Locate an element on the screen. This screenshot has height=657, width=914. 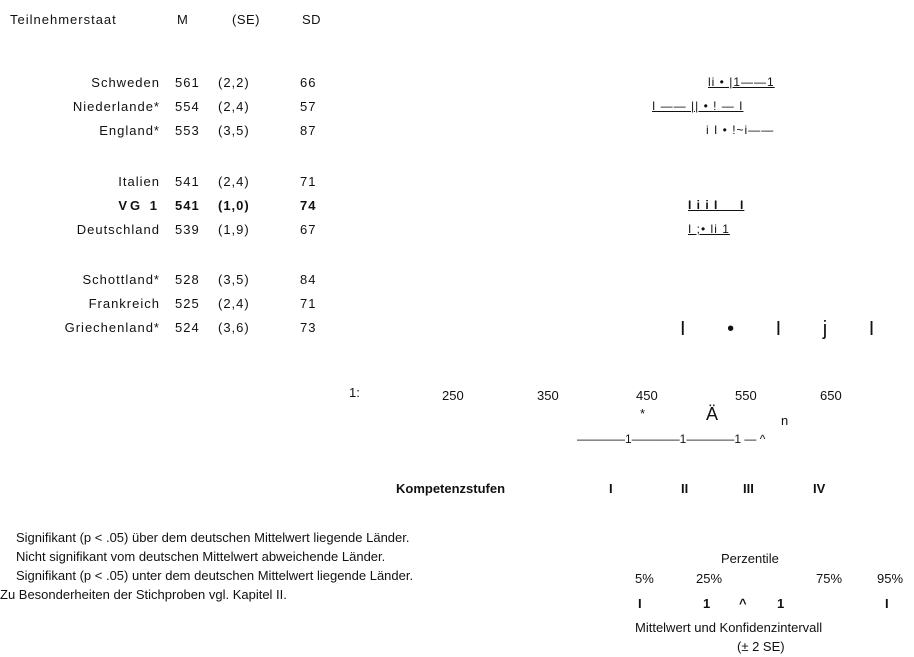
country-mean: 554 is located at coordinates (187, 106).